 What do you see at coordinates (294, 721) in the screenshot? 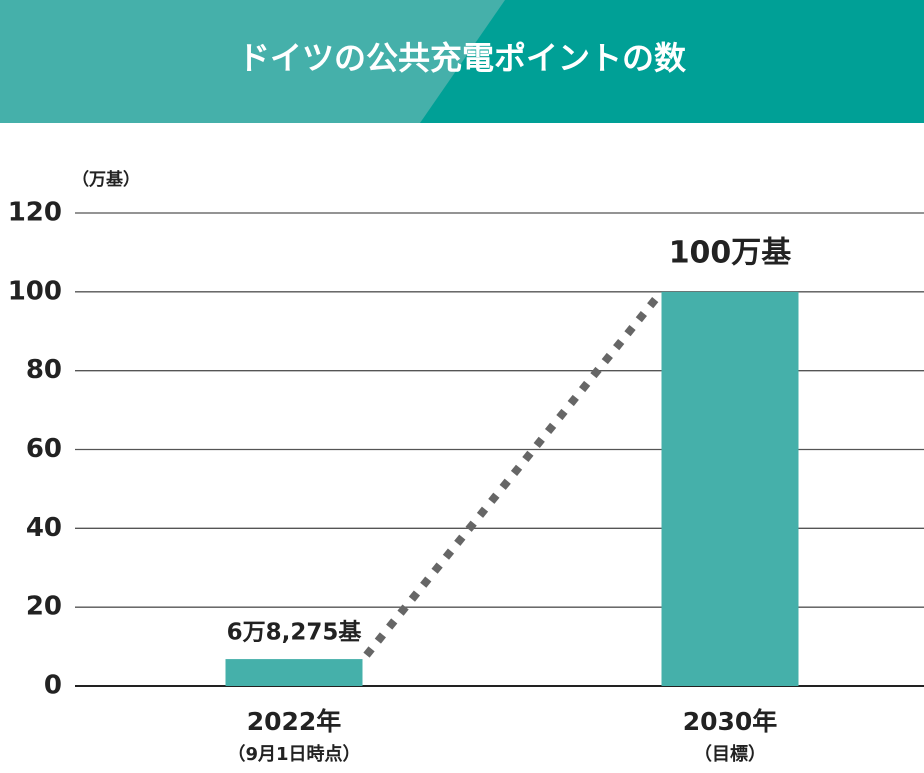
I see `x-tick-label: 2022年` at bounding box center [294, 721].